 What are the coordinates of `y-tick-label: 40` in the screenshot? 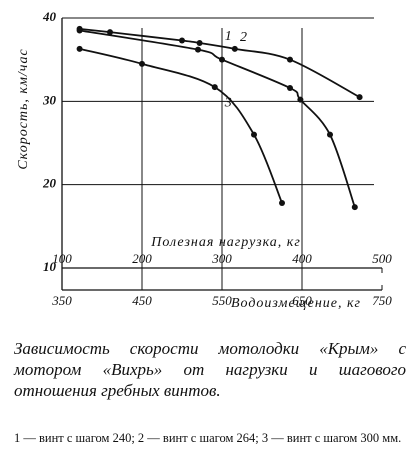 It's located at (49, 16).